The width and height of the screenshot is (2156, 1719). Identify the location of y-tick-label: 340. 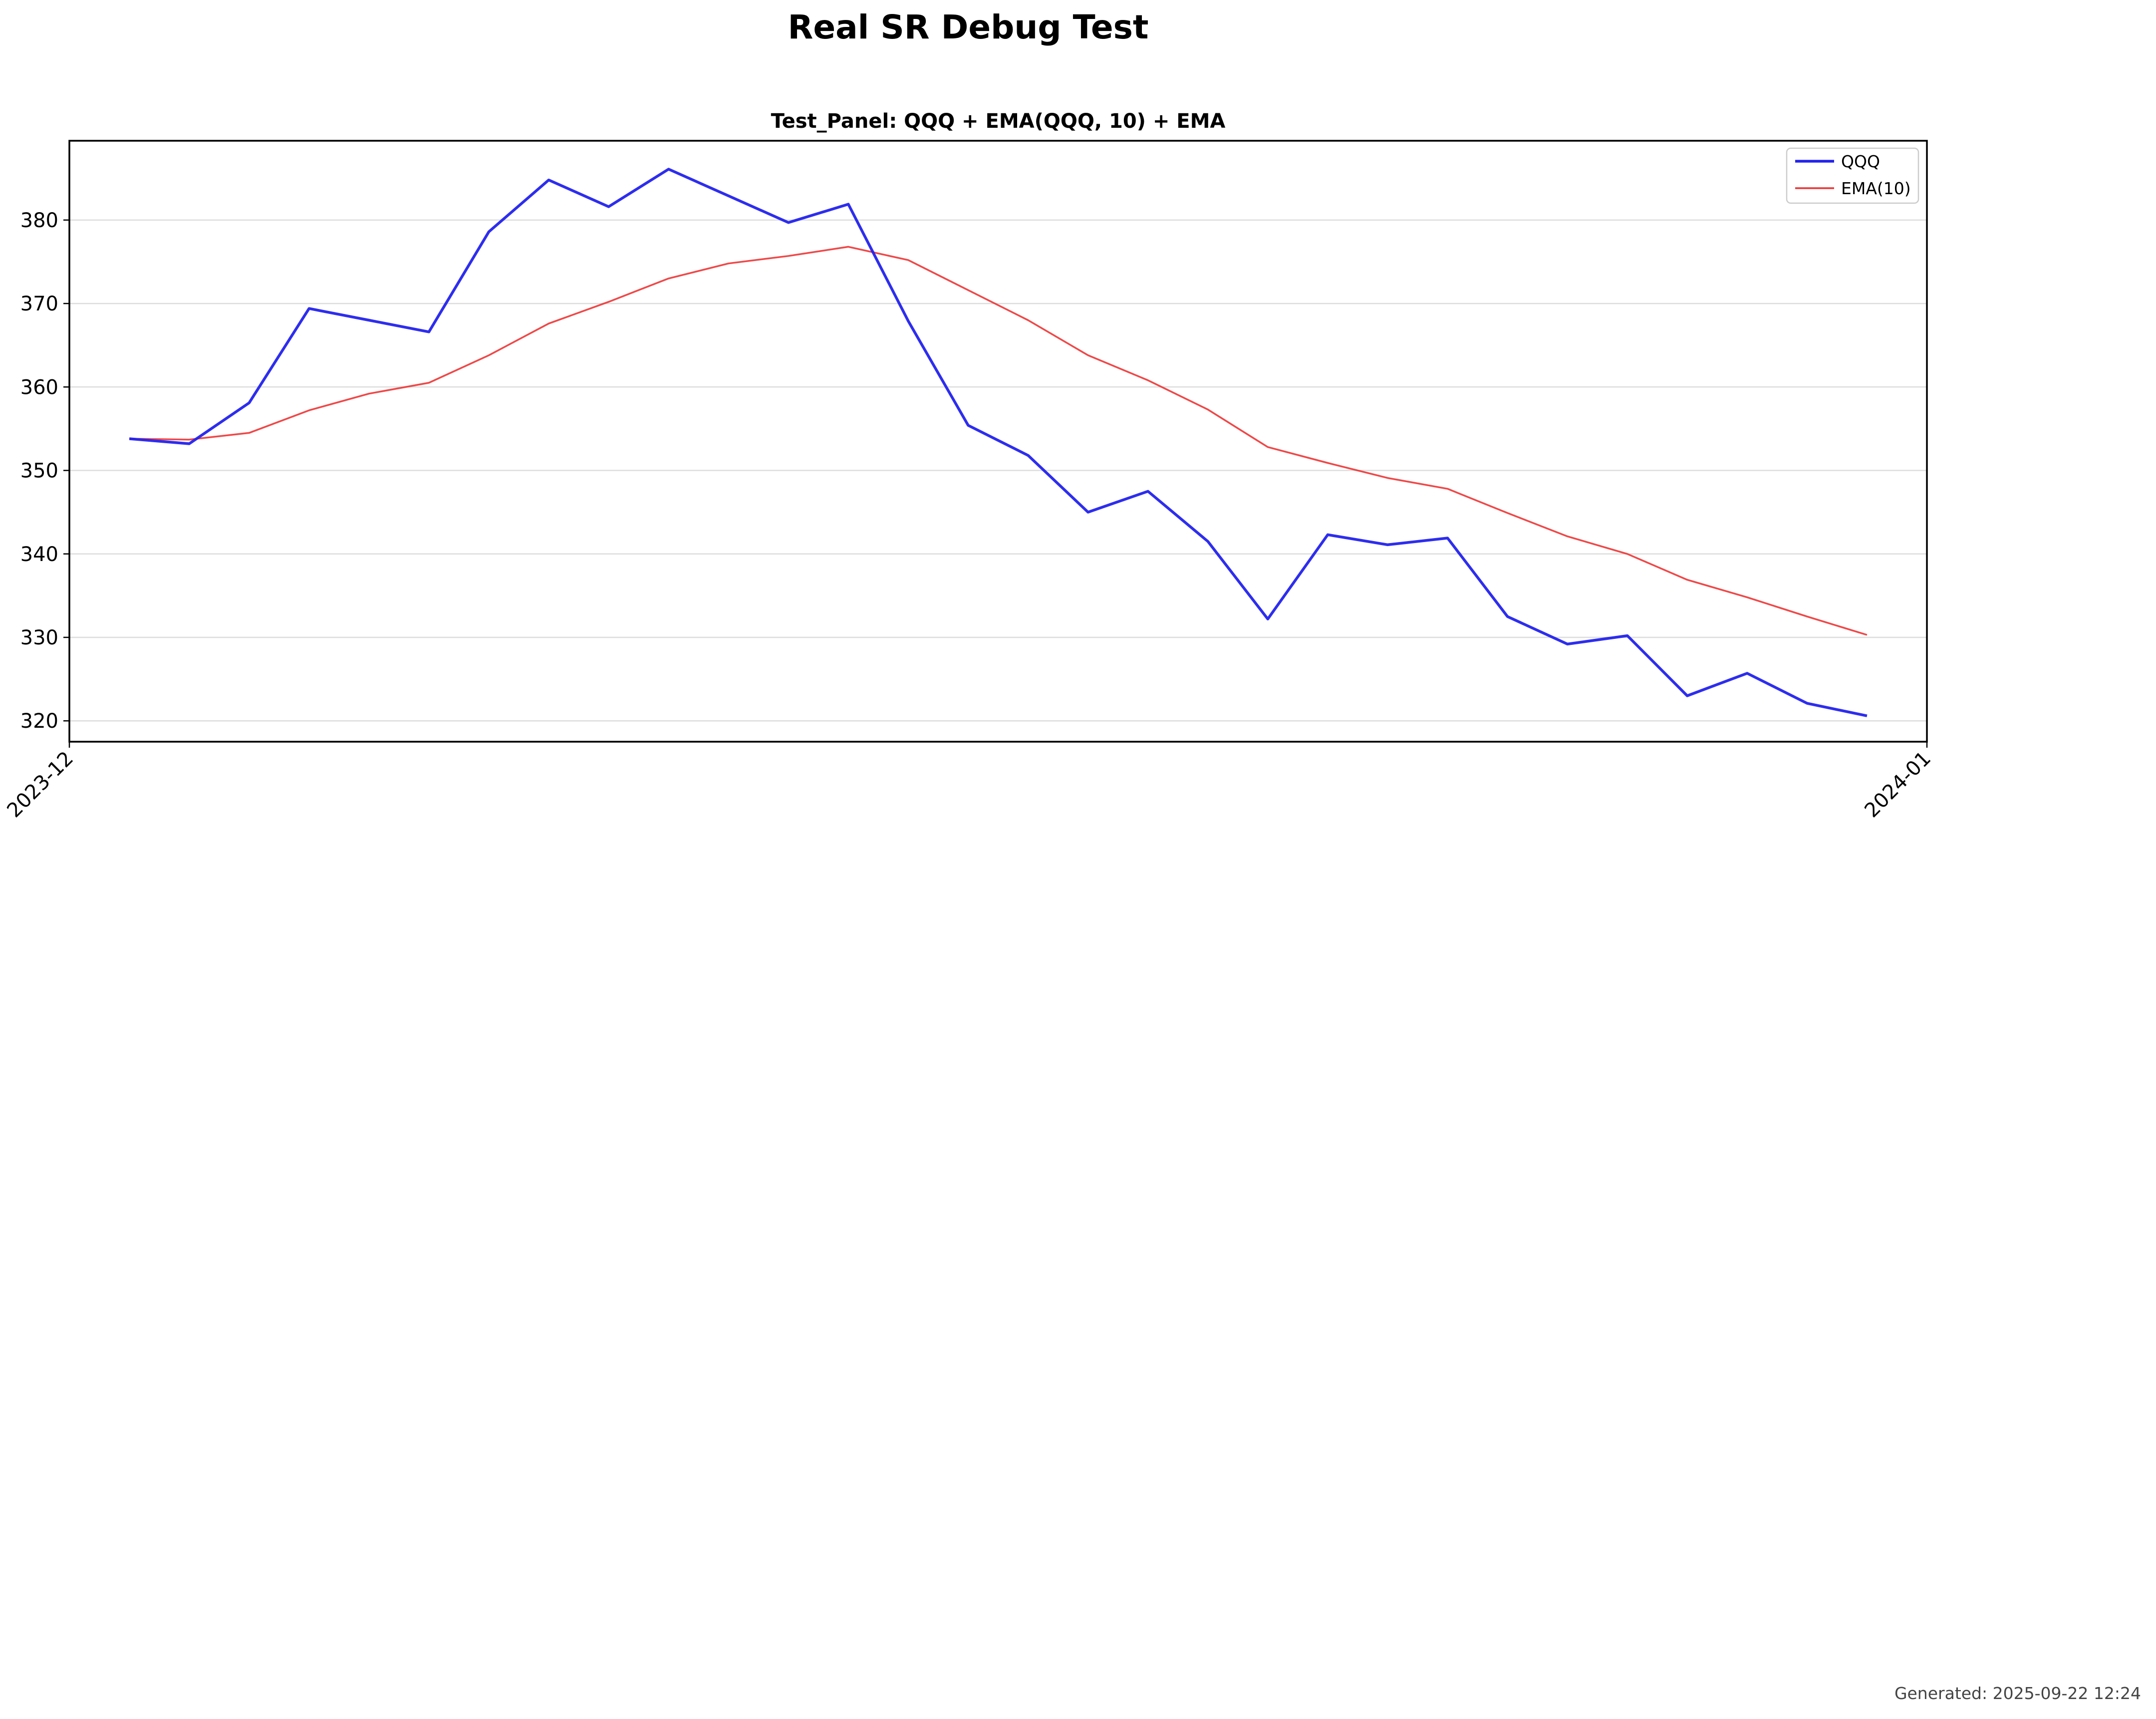
(39, 554).